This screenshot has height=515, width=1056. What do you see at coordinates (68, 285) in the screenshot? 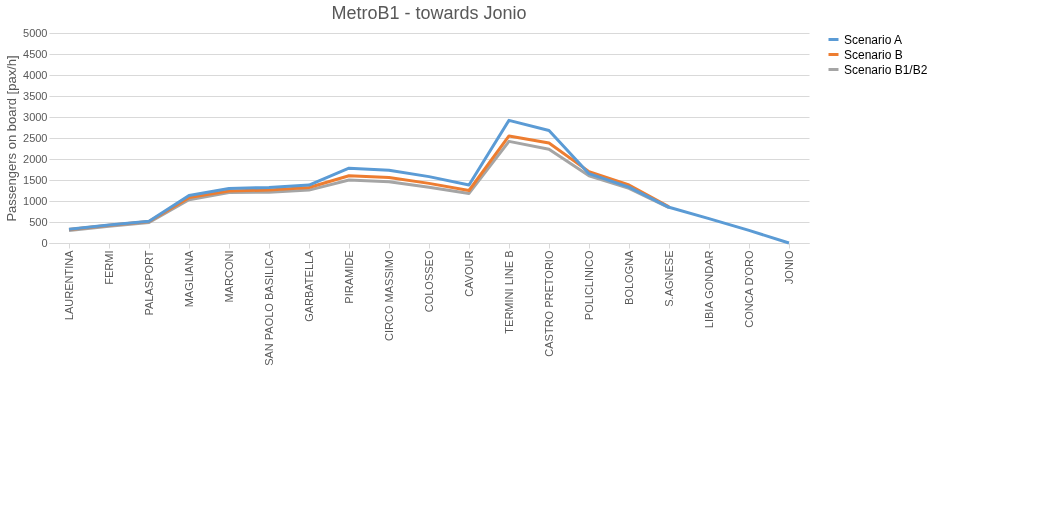
I see `x-tick-label: LAURENTINA` at bounding box center [68, 285].